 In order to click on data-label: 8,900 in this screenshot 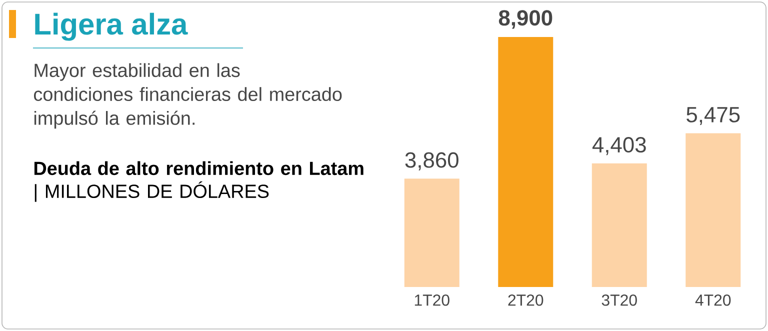, I will do `click(525, 19)`.